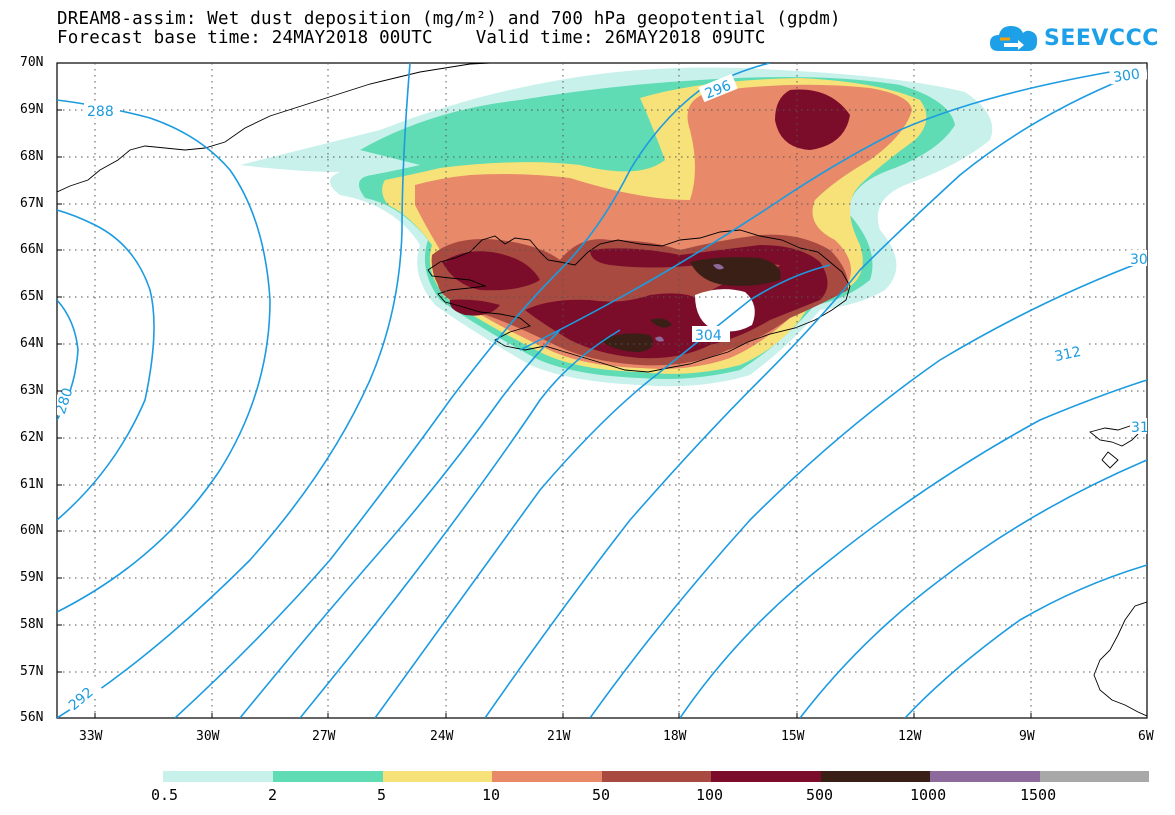 This screenshot has height=815, width=1175. I want to click on lon-label-27w: 27W, so click(324, 736).